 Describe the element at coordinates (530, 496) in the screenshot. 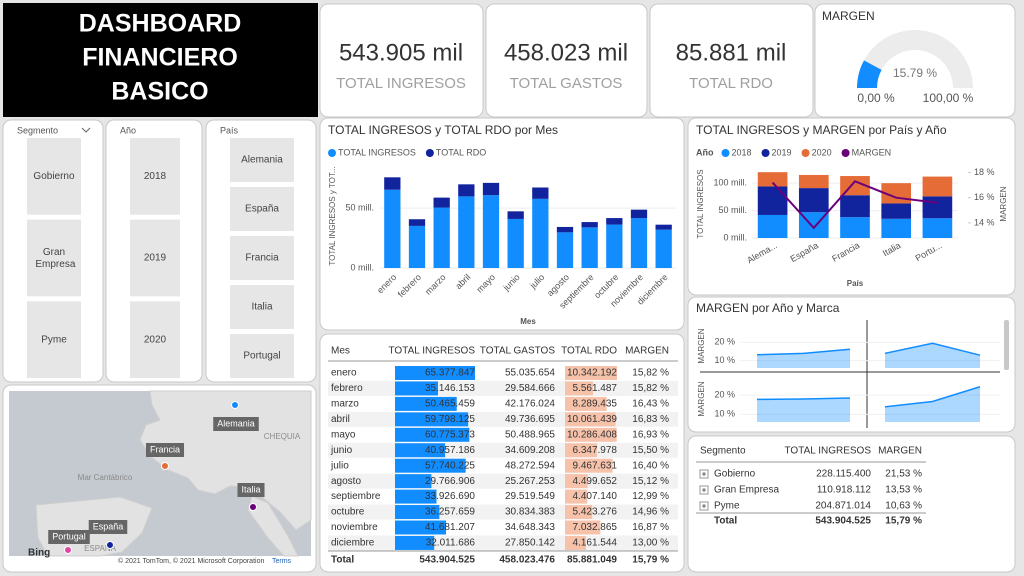

I see `table-cell: 29.519.549` at that location.